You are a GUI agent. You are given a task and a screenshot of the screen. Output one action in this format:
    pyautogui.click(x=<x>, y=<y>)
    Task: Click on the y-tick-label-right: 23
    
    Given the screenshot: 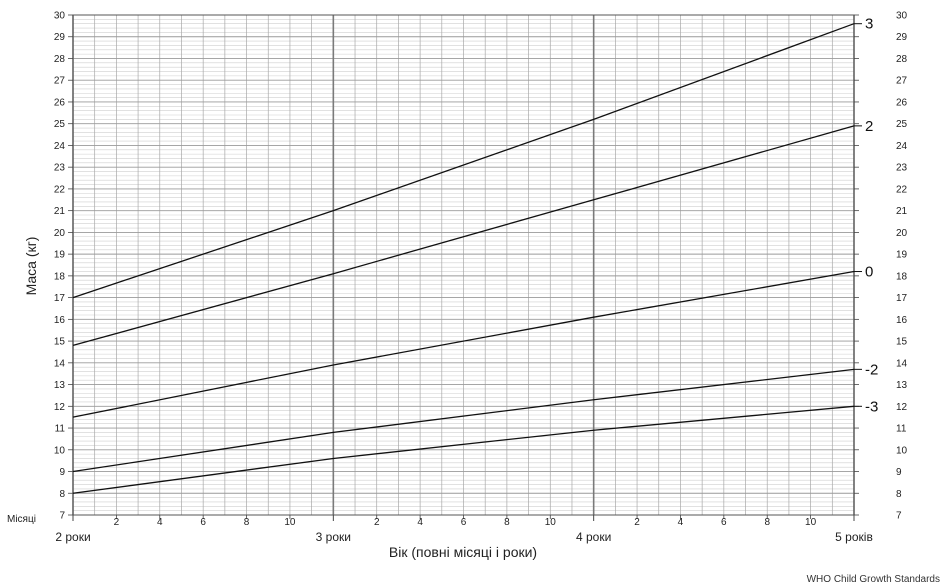 What is the action you would take?
    pyautogui.click(x=902, y=168)
    